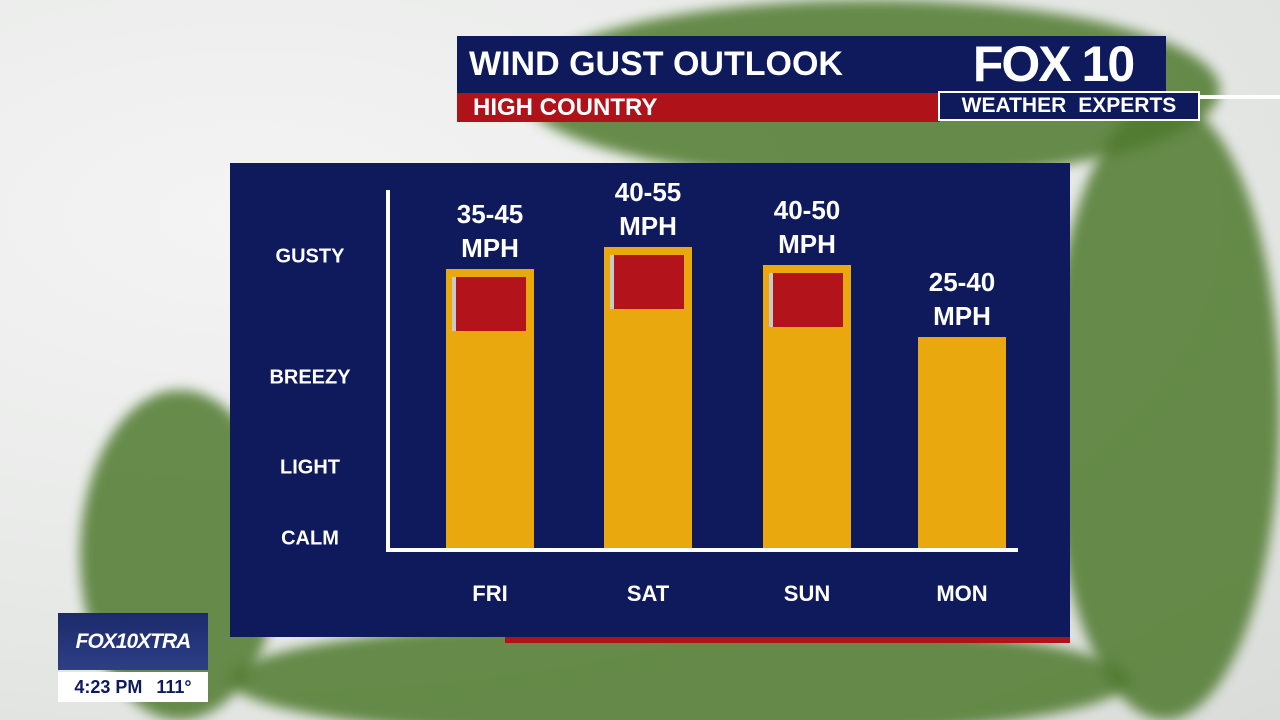 The width and height of the screenshot is (1280, 720). What do you see at coordinates (310, 467) in the screenshot?
I see `y-tick-label: LIGHT` at bounding box center [310, 467].